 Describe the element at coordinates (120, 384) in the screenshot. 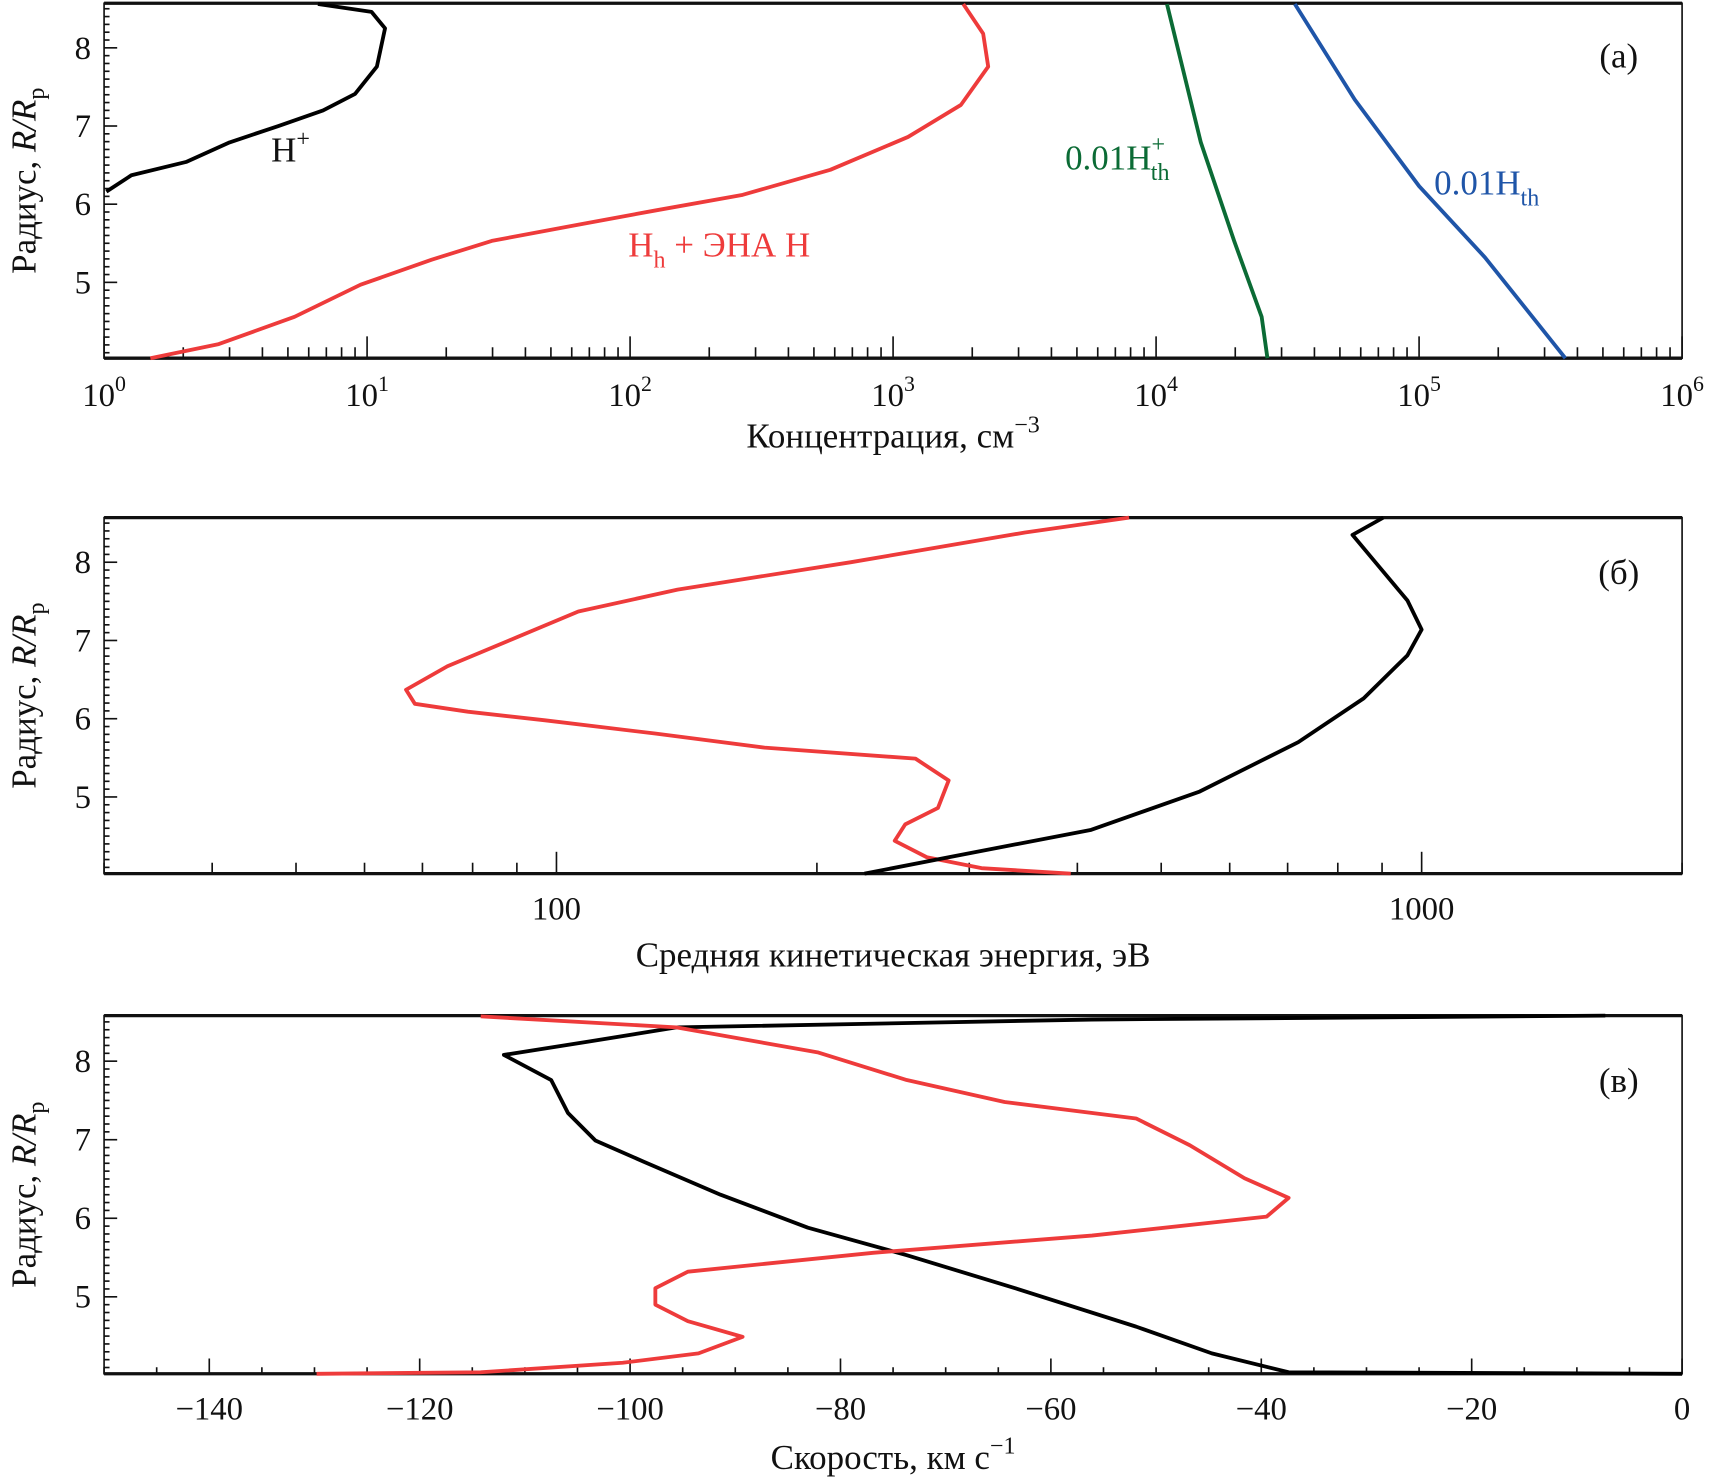

I see `tick-exponent: 0` at that location.